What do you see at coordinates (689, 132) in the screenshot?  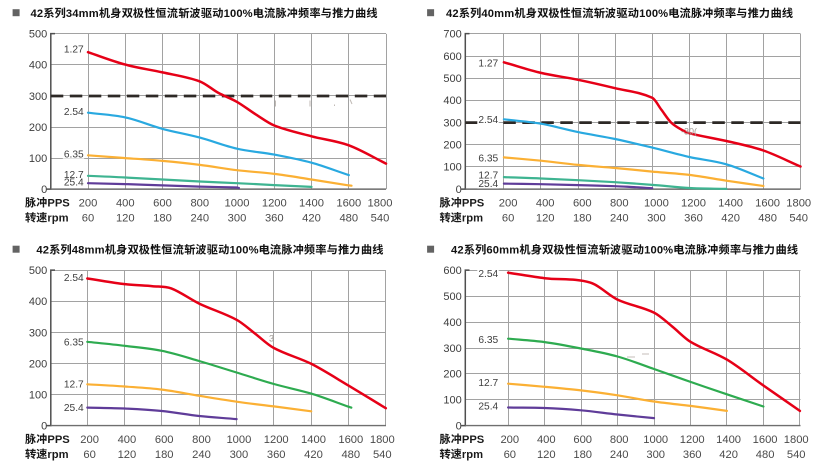 I see `svg-text: -30(` at bounding box center [689, 132].